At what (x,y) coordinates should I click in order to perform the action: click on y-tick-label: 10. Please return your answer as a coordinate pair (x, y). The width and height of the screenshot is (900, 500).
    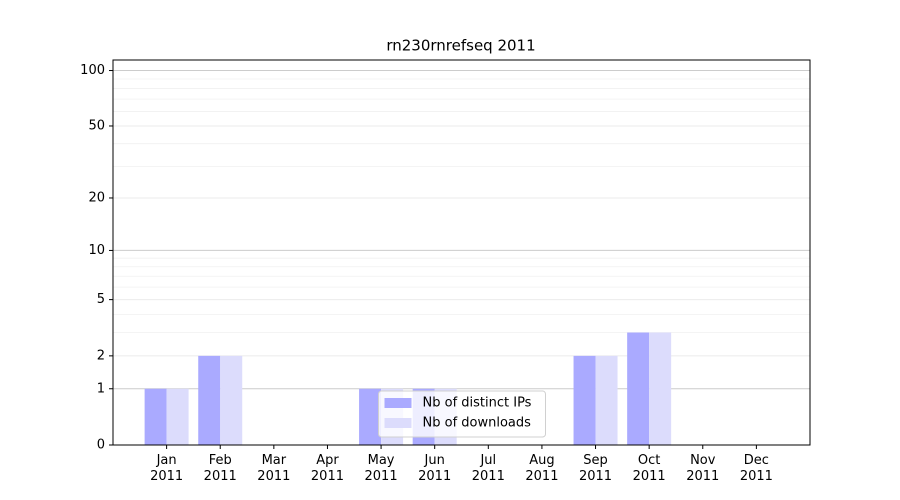
    Looking at the image, I should click on (96, 250).